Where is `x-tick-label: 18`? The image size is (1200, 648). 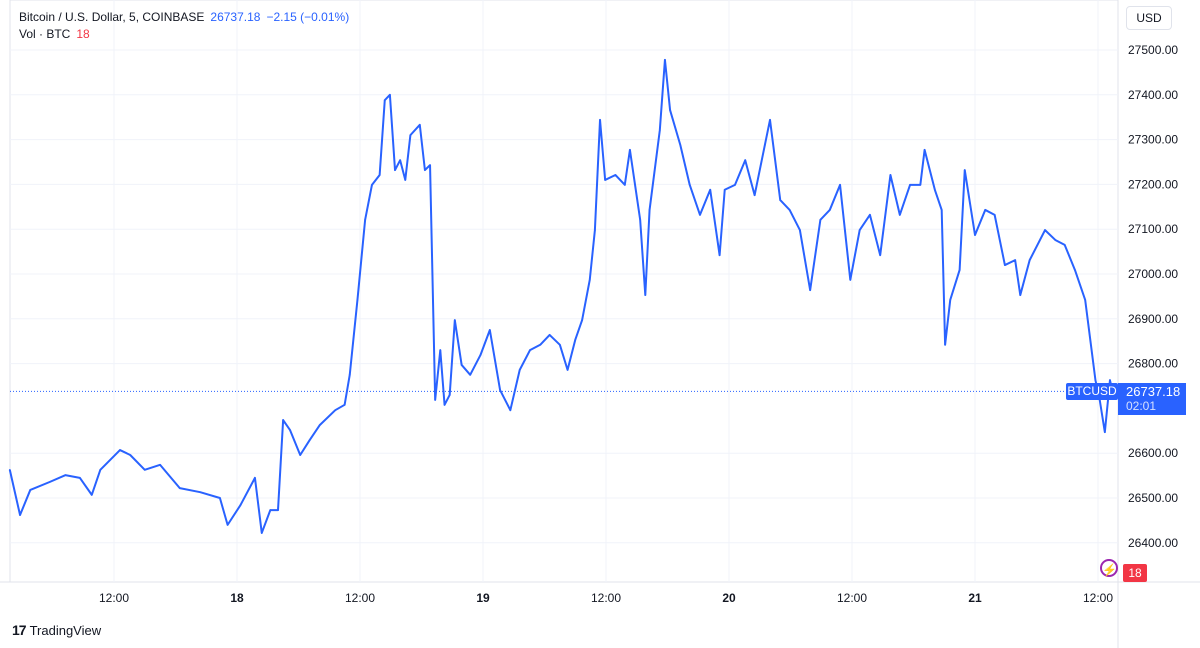 x-tick-label: 18 is located at coordinates (237, 598).